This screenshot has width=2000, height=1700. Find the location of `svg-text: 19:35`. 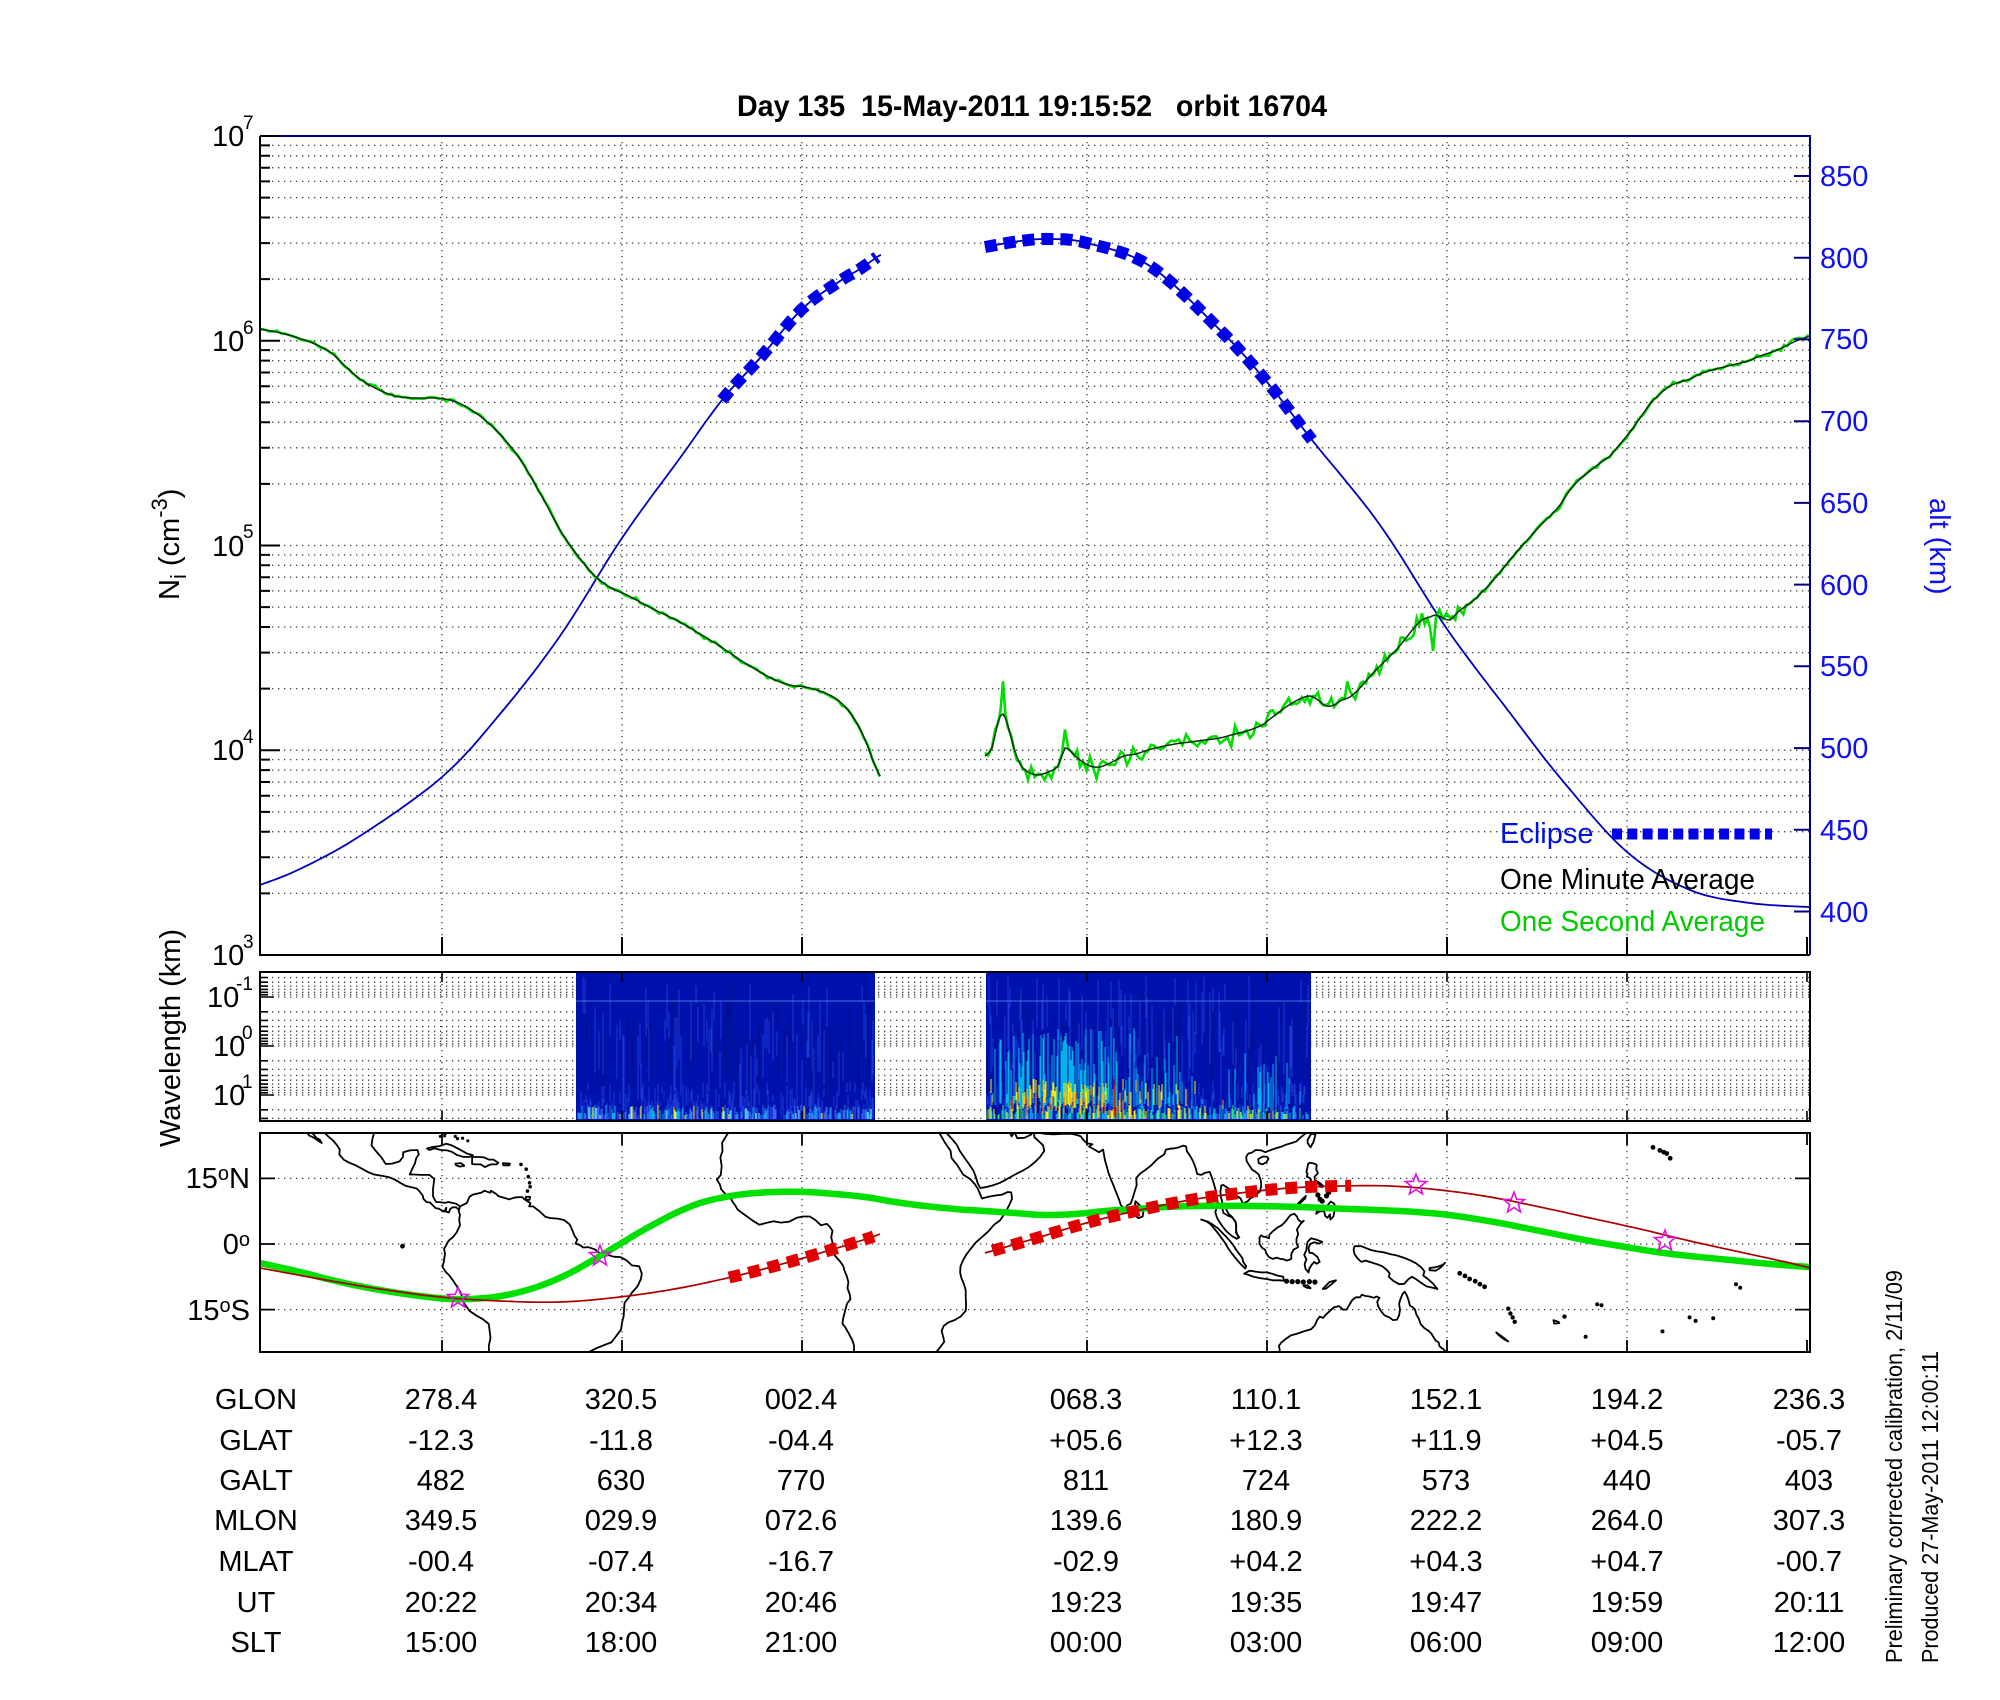

svg-text: 19:35 is located at coordinates (1266, 1603).